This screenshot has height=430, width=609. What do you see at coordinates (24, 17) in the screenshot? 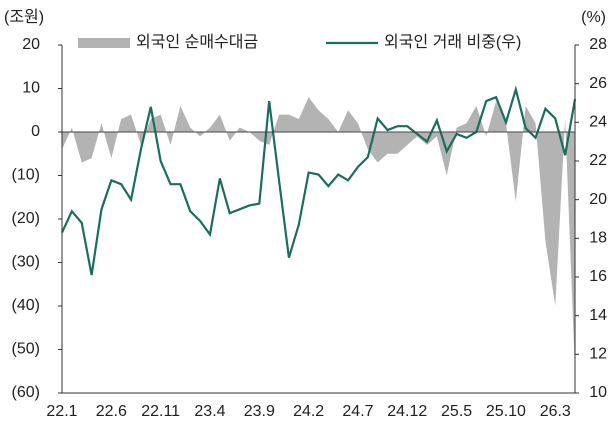
I see `y-axis-label: (조원)` at bounding box center [24, 17].